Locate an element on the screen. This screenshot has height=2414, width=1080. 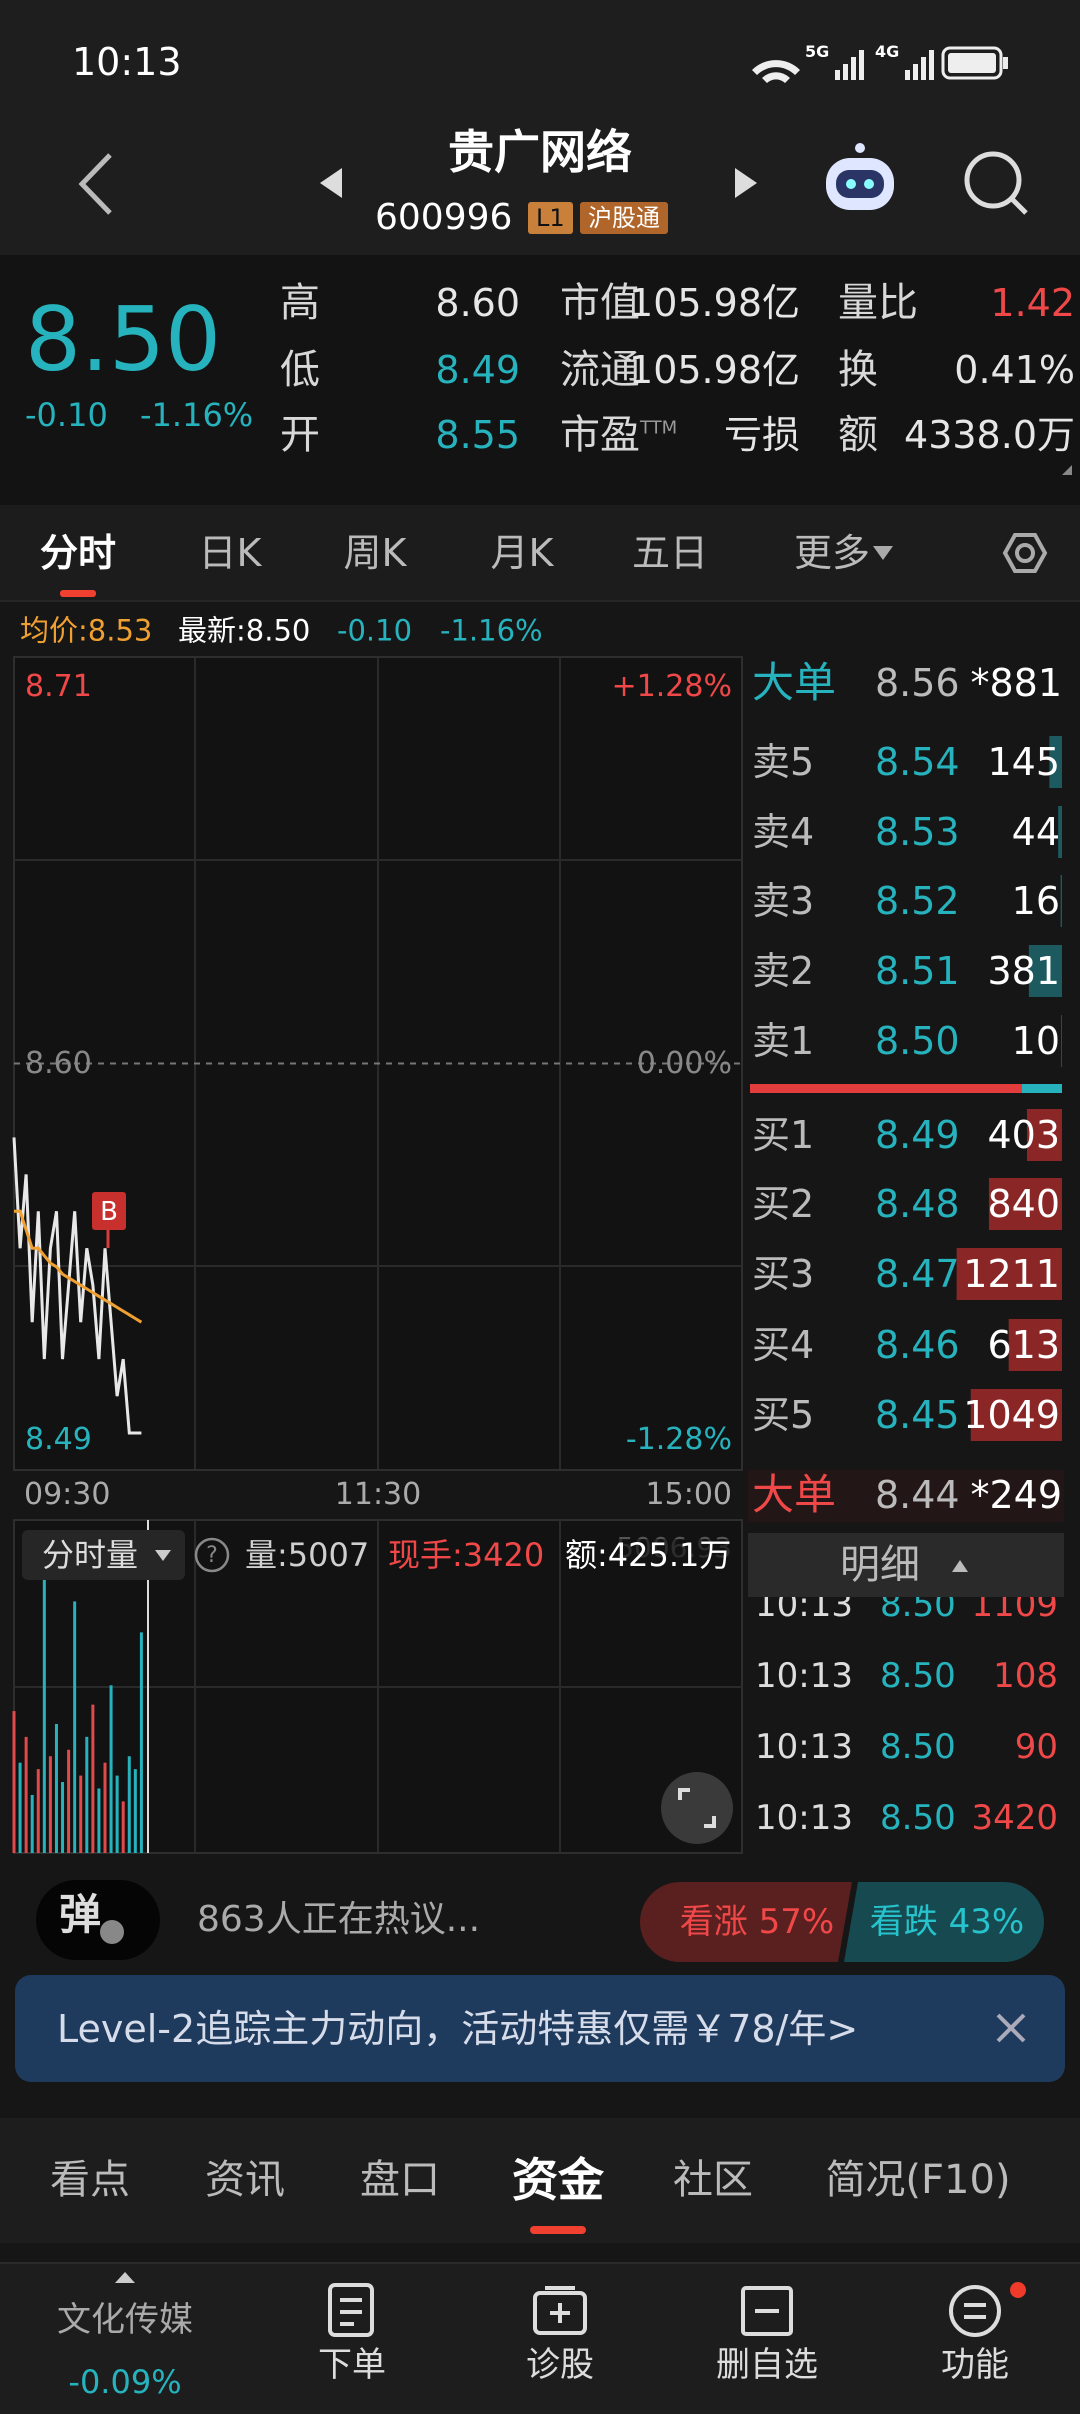
function-icon is located at coordinates (975, 2311).